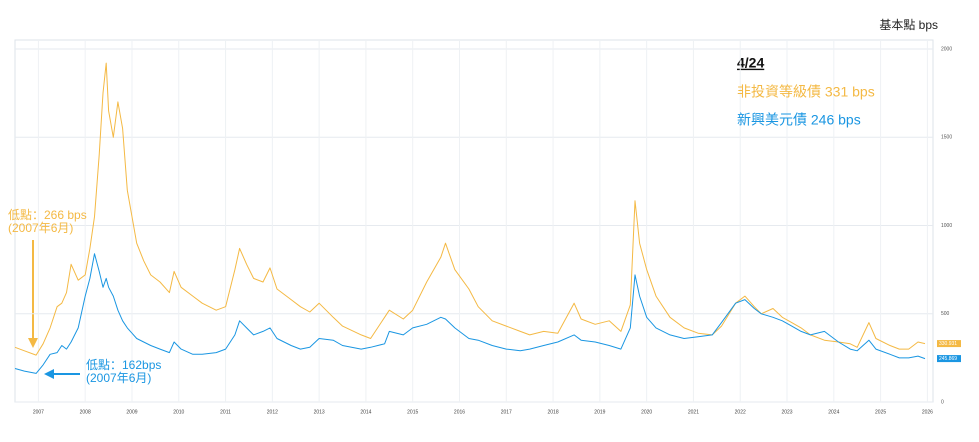 This screenshot has width=979, height=442. I want to click on annotation: 低點：266 bps, so click(47, 215).